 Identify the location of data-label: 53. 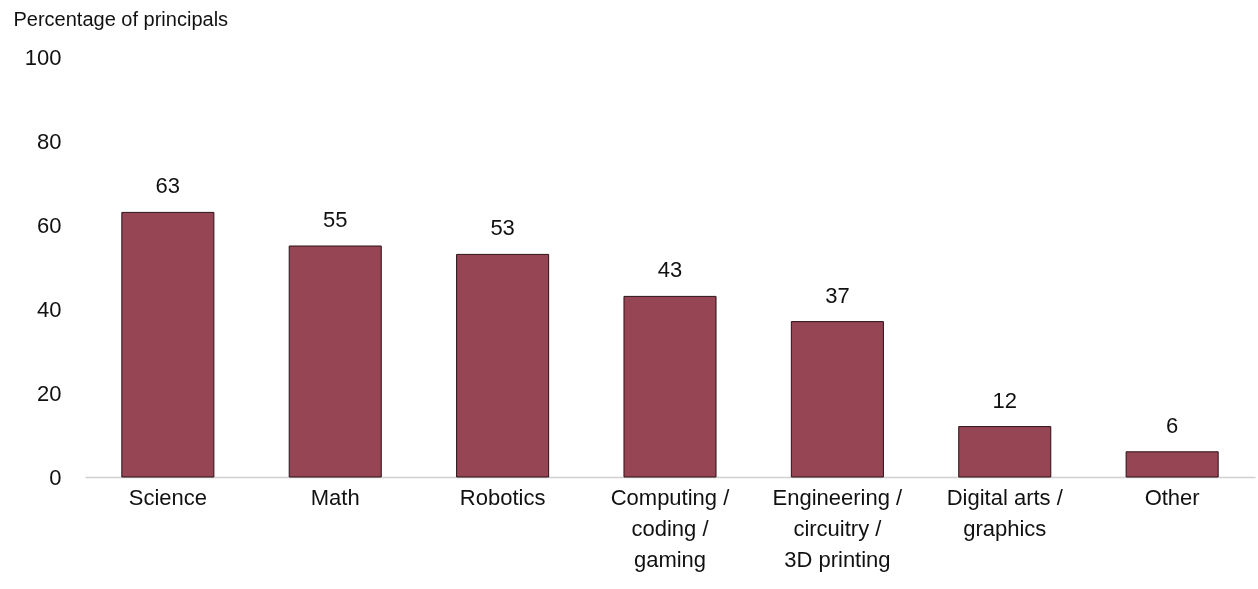
(502, 228).